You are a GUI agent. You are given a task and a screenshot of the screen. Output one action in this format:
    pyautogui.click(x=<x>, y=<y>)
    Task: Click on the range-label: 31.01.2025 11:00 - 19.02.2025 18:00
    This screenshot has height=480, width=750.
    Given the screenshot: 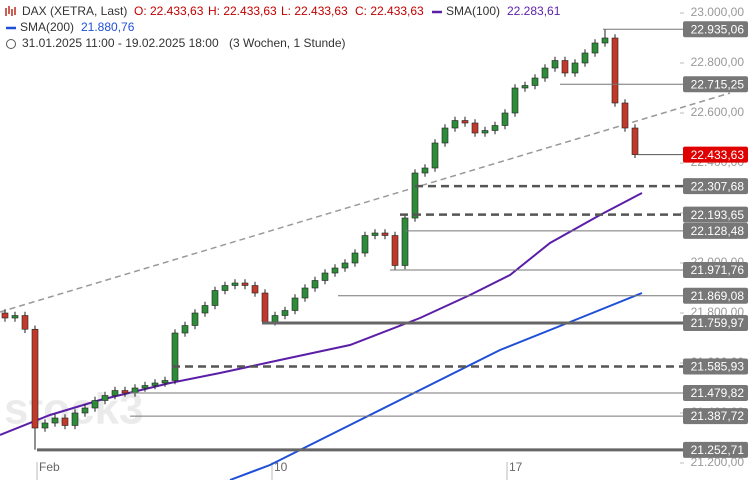 What is the action you would take?
    pyautogui.click(x=120, y=43)
    